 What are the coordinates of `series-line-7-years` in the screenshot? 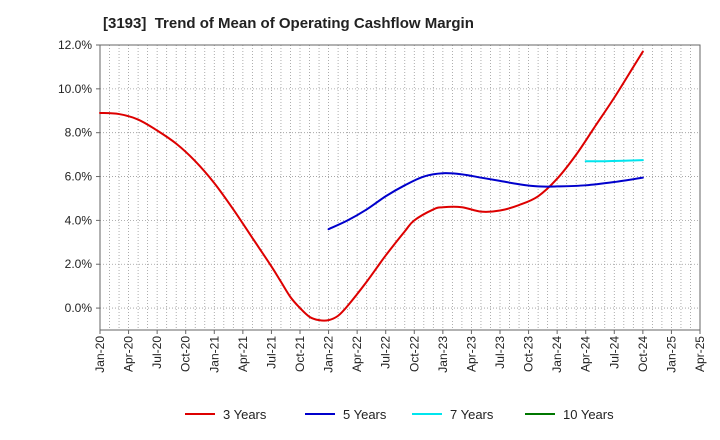 It's located at (614, 161).